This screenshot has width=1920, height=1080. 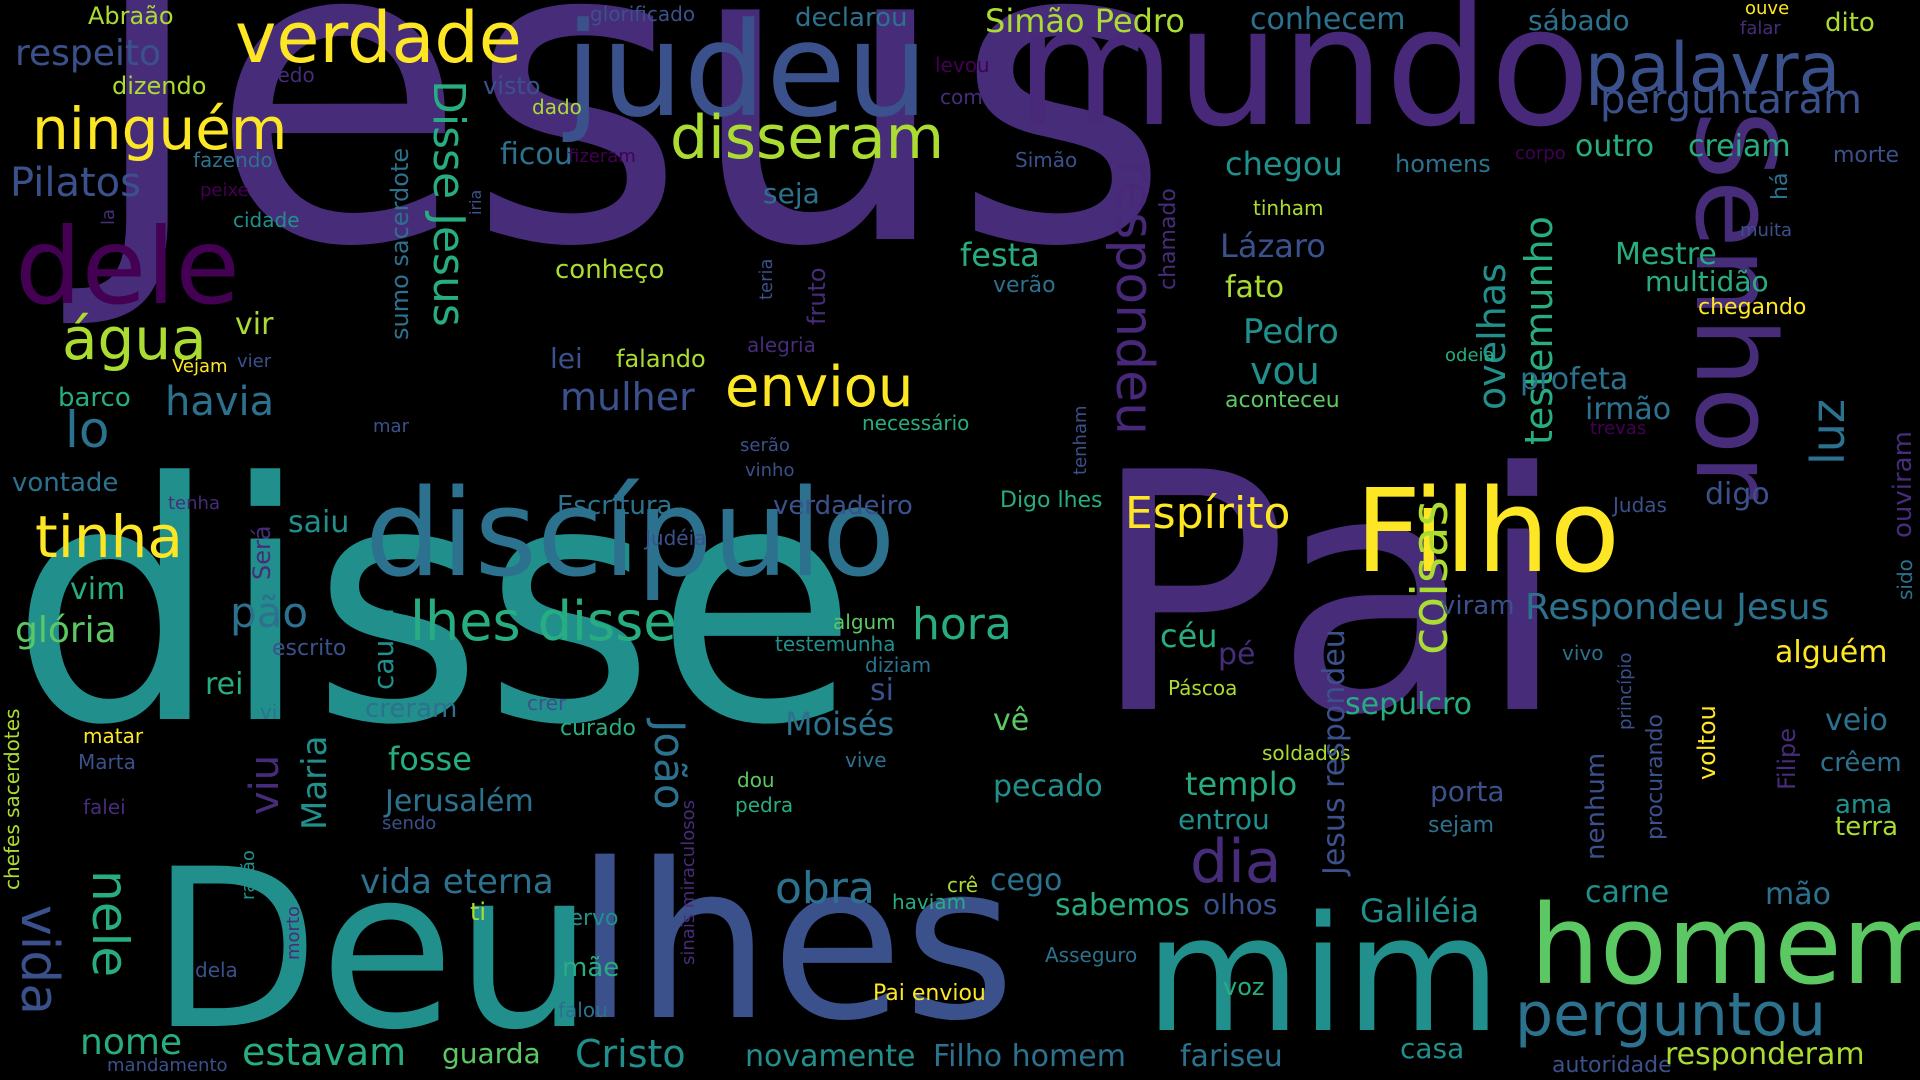 What do you see at coordinates (898, 665) in the screenshot?
I see `word-diziam: diziam` at bounding box center [898, 665].